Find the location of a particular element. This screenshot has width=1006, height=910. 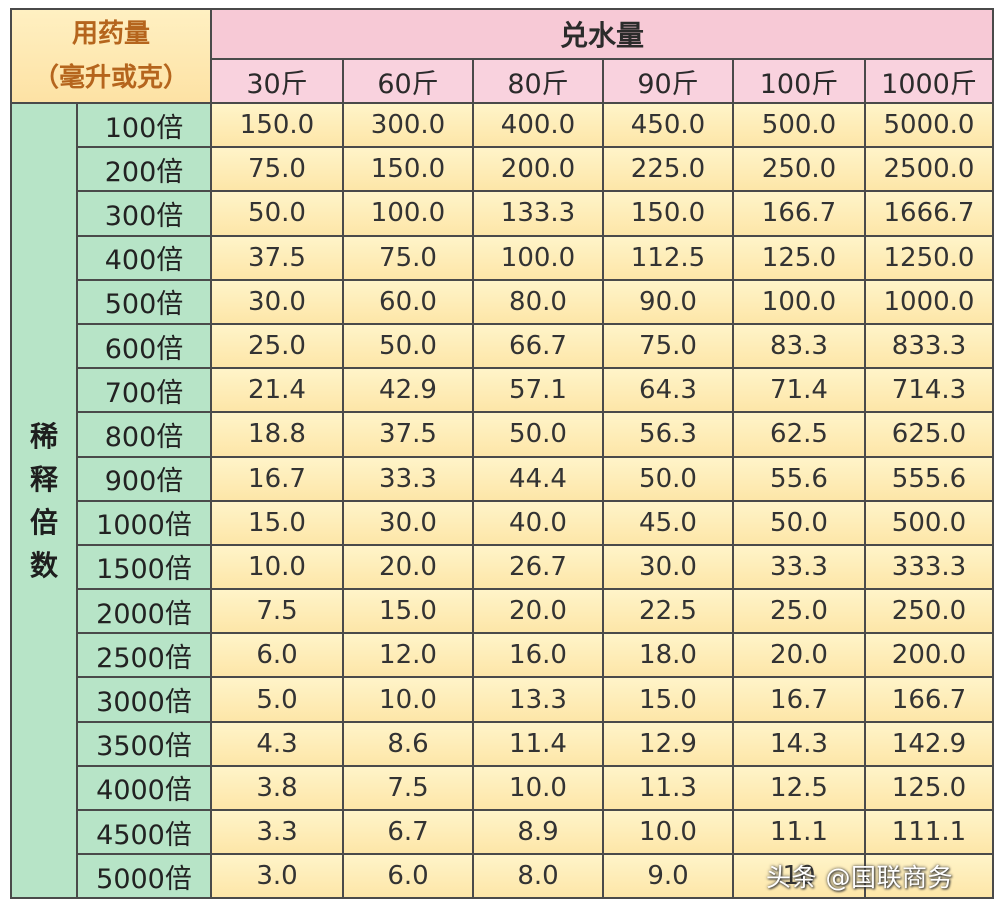

table-cell: 112.5 is located at coordinates (668, 257).